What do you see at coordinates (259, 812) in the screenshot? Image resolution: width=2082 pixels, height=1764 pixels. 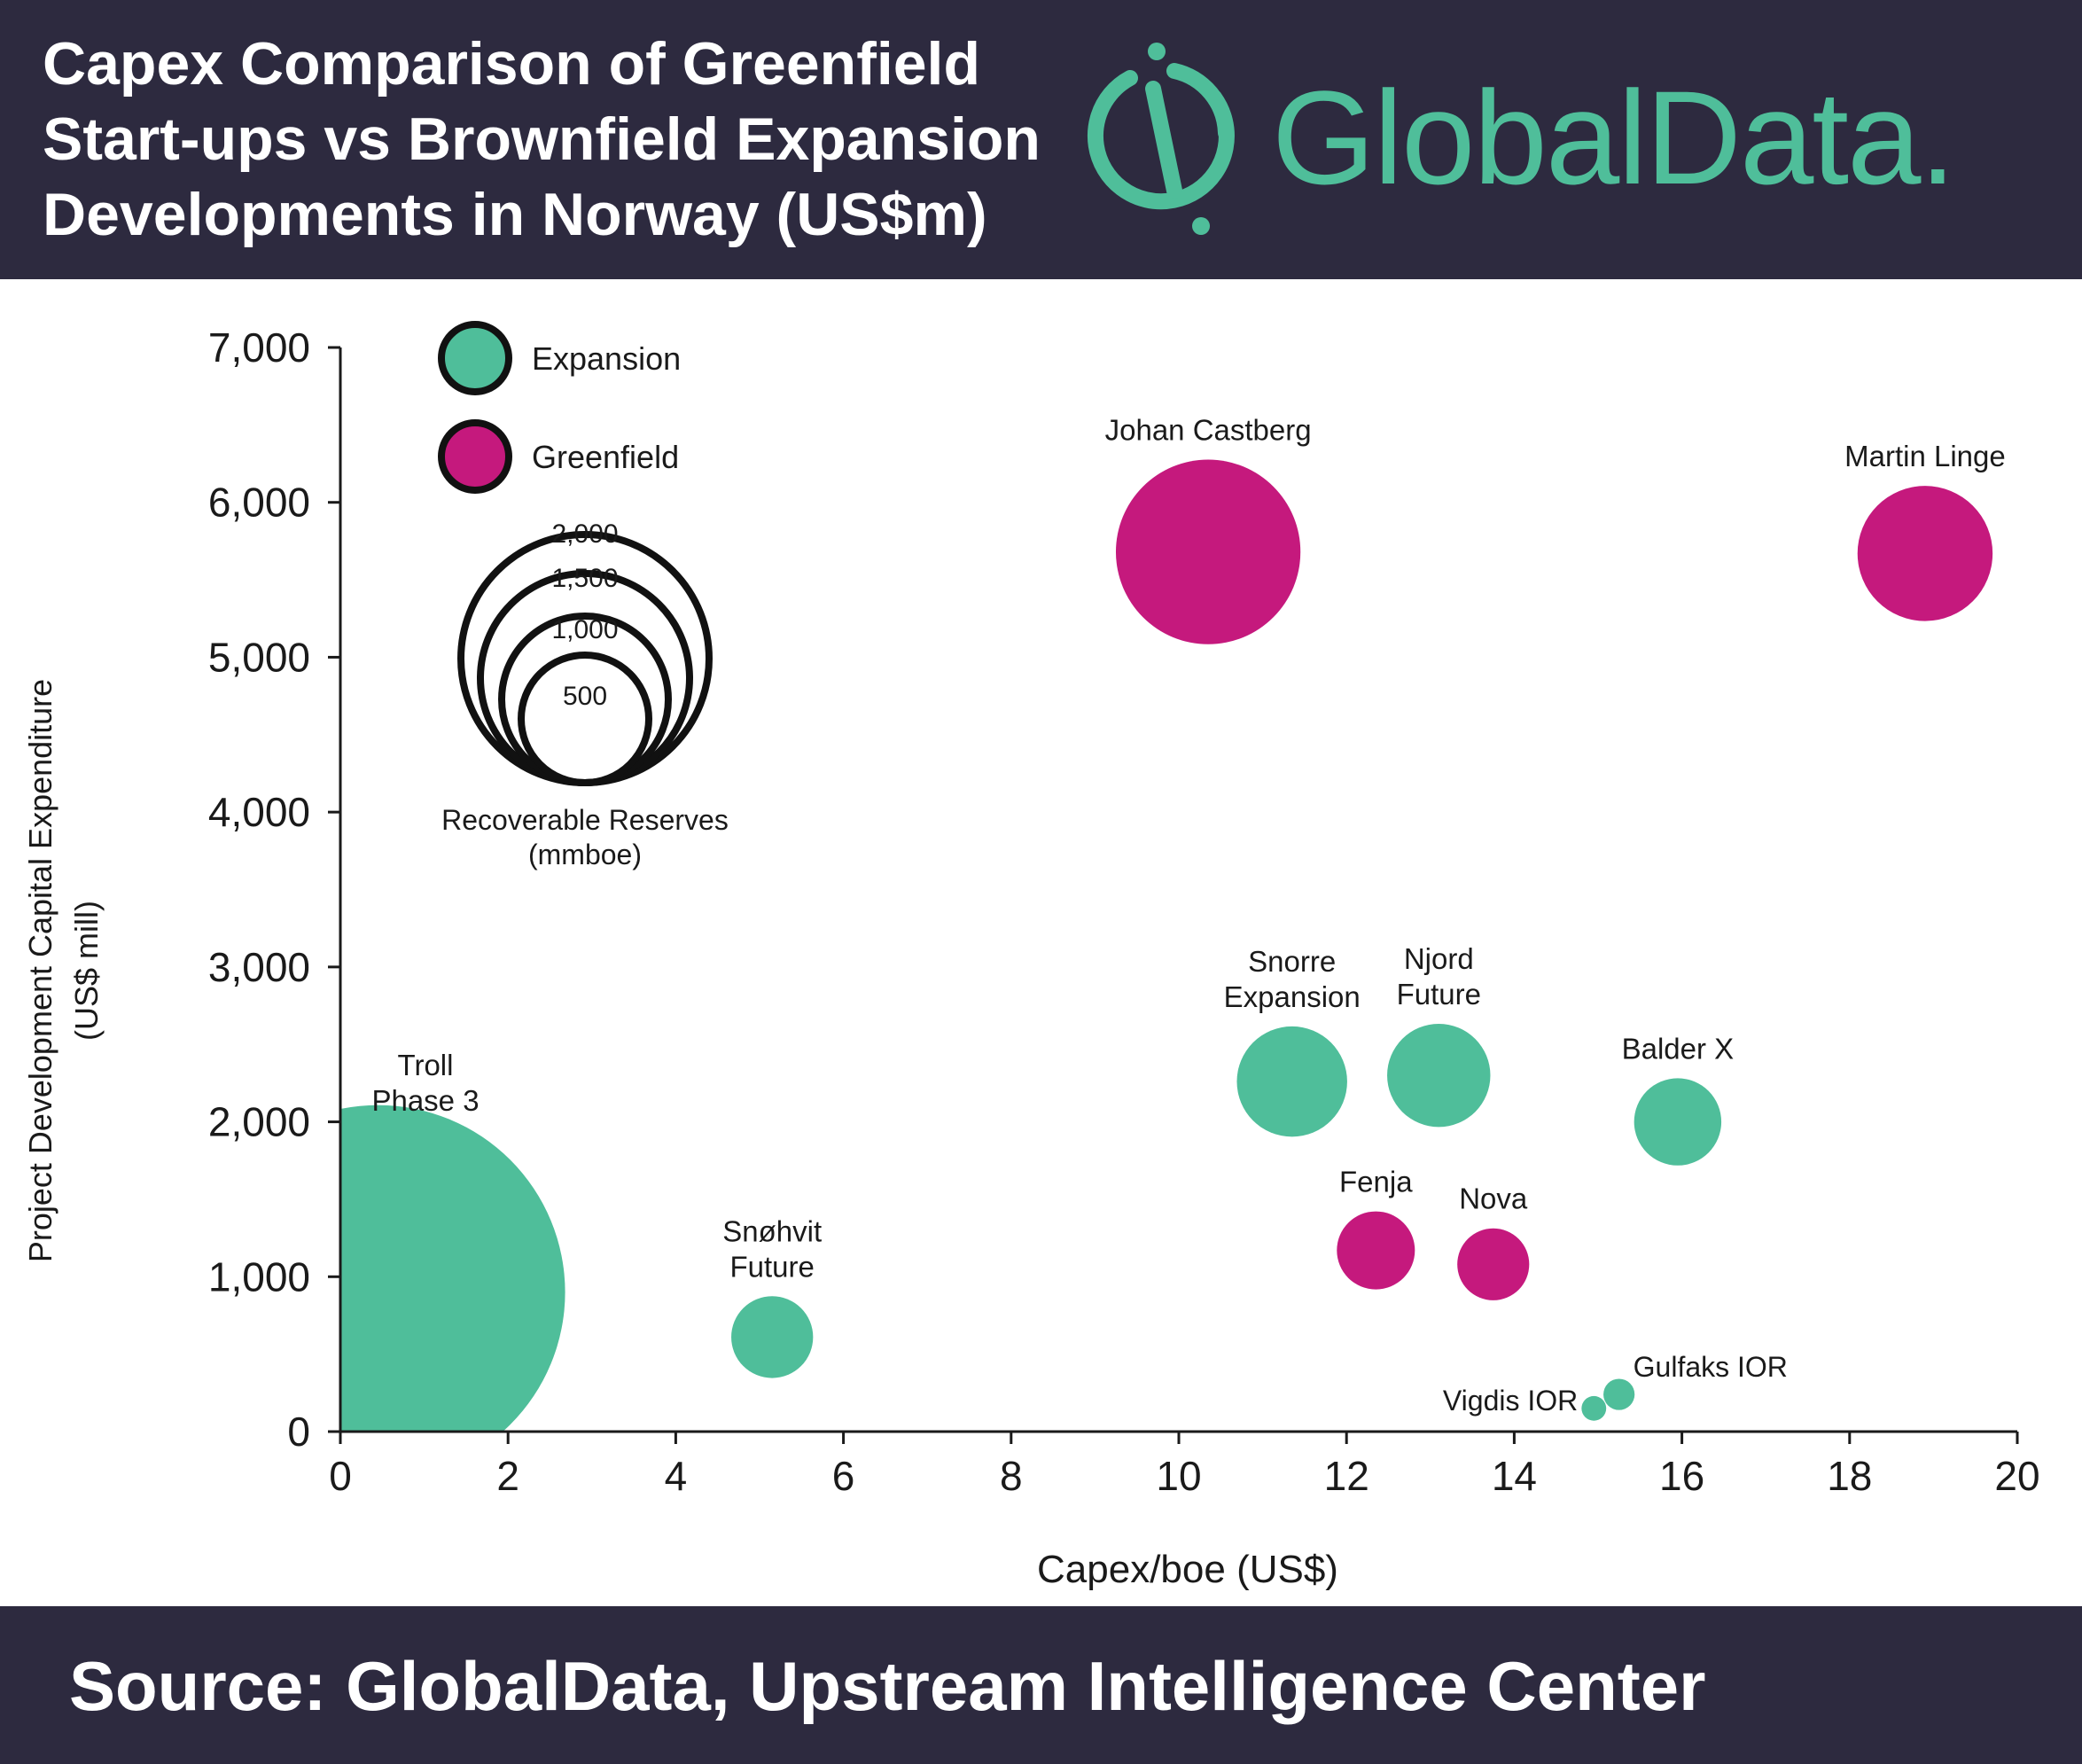 I see `y-tick-label-4: 4,000` at bounding box center [259, 812].